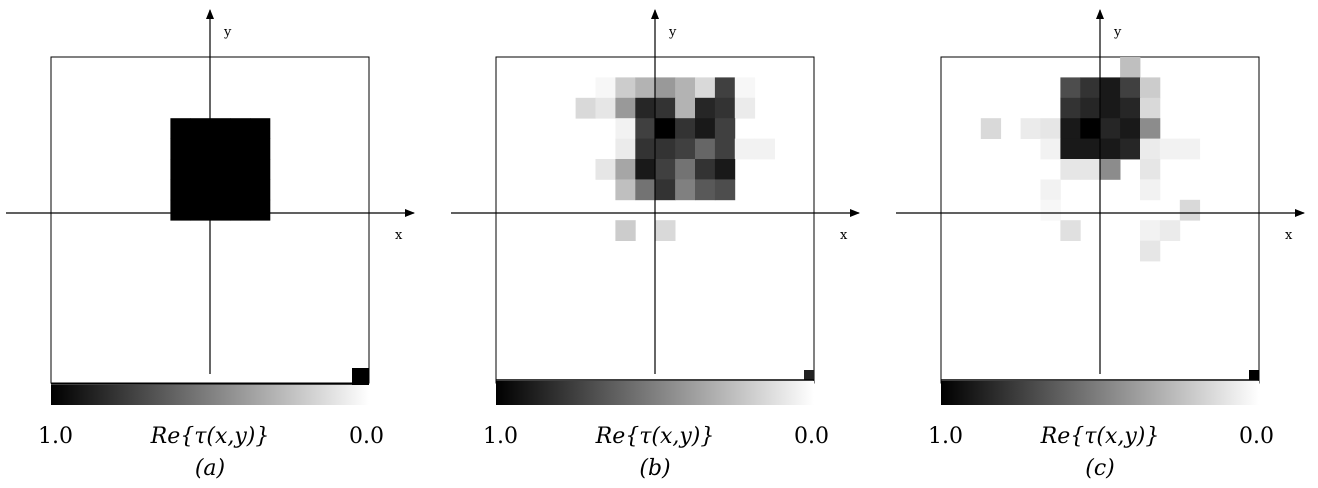  Describe the element at coordinates (1100, 468) in the screenshot. I see `panel-tag: (c)` at that location.